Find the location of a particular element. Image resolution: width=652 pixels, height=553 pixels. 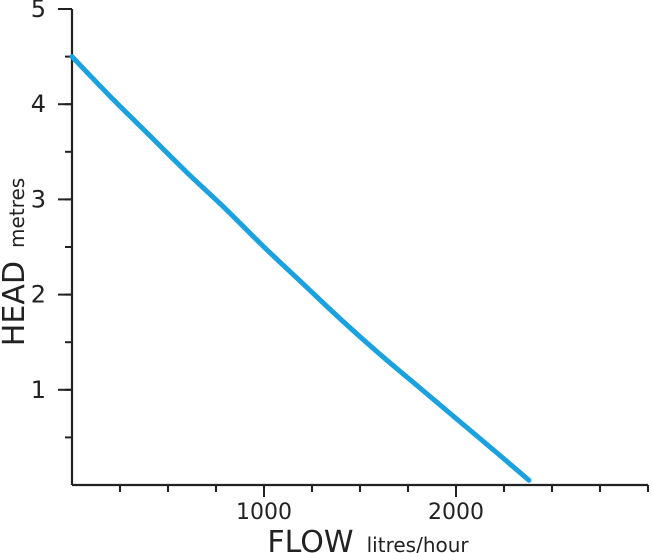

x-tick-label: 1000 is located at coordinates (264, 512).